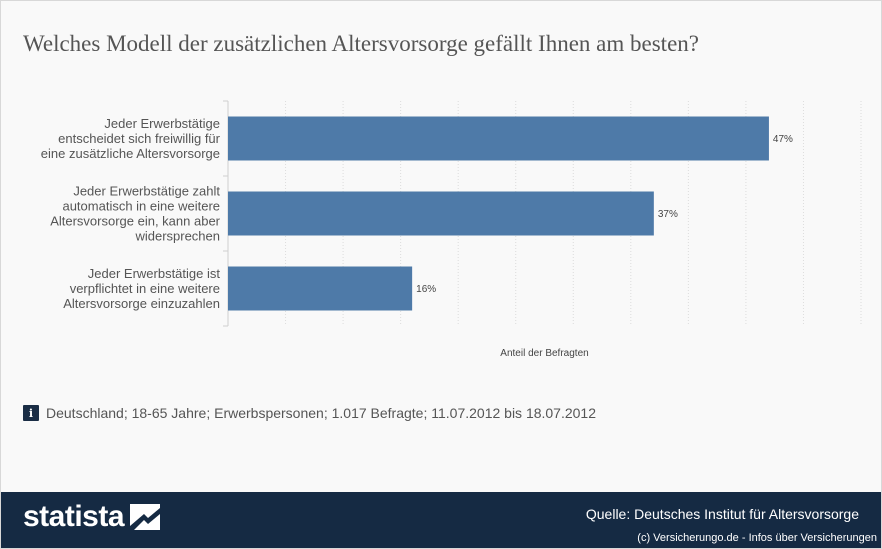 The height and width of the screenshot is (549, 882). Describe the element at coordinates (668, 214) in the screenshot. I see `bar-value-label: 37%` at that location.